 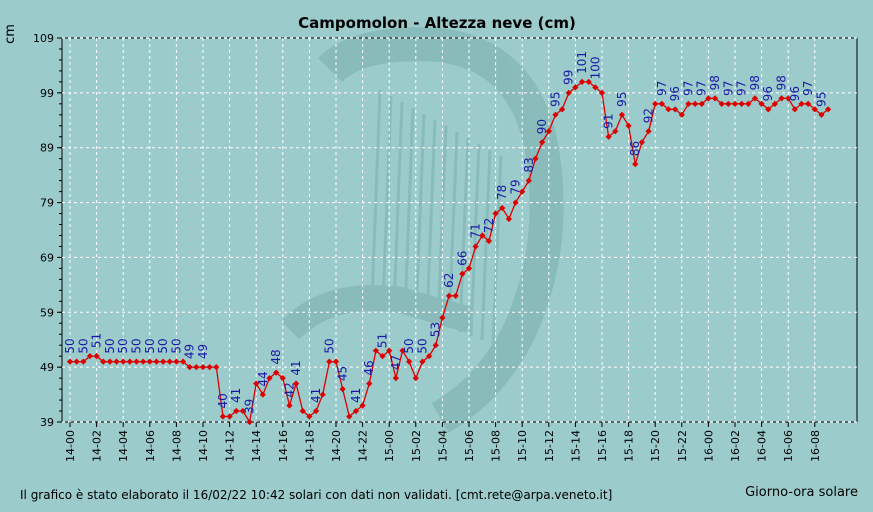 I want to click on data-label: 49, so click(x=190, y=351).